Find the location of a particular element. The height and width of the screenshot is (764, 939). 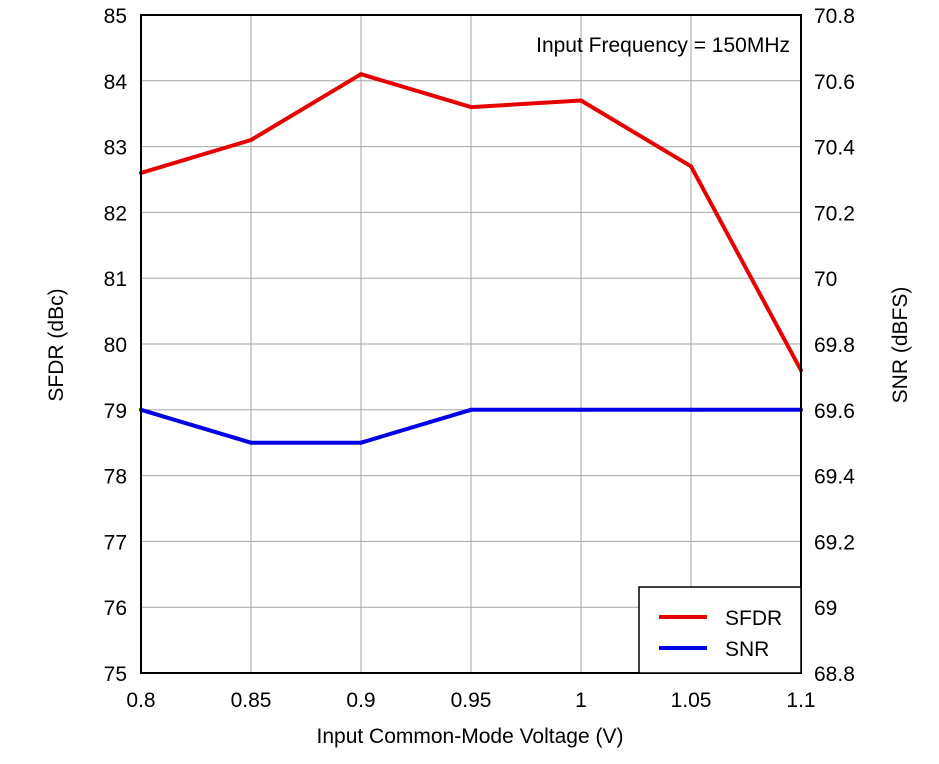

x-tick-label: 1.1 is located at coordinates (800, 700).